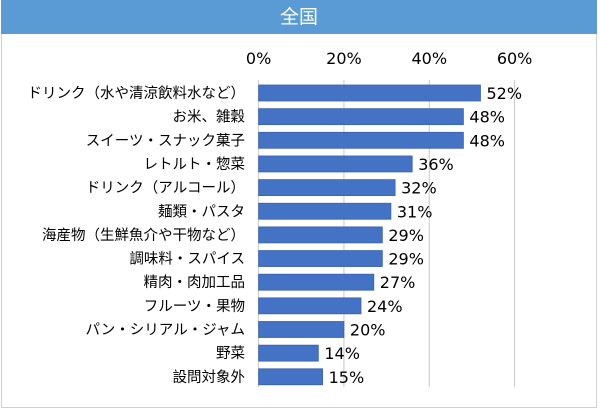 The height and width of the screenshot is (416, 600). Describe the element at coordinates (137, 93) in the screenshot. I see `category-label: ドリンク（水や清涼飲料水など）` at that location.